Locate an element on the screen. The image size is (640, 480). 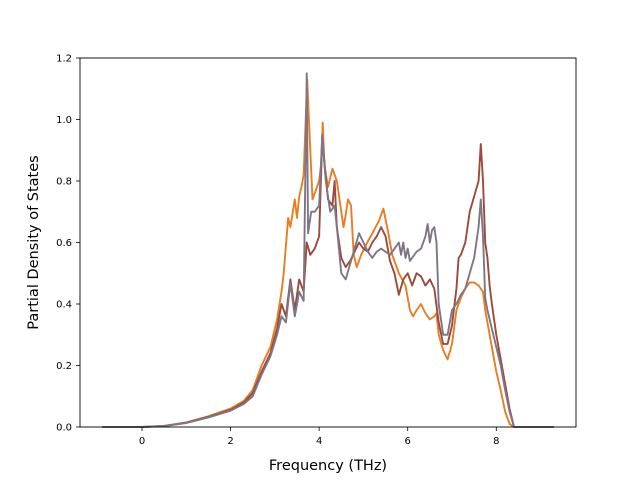
y-tick-label: 1.0 is located at coordinates (64, 120).